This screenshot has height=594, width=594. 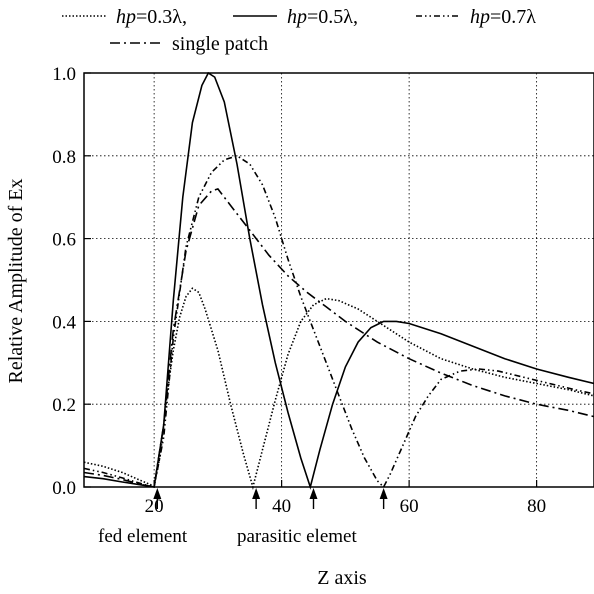 What do you see at coordinates (243, 517) in the screenshot?
I see `annotations: fed element parasitic elemet` at bounding box center [243, 517].